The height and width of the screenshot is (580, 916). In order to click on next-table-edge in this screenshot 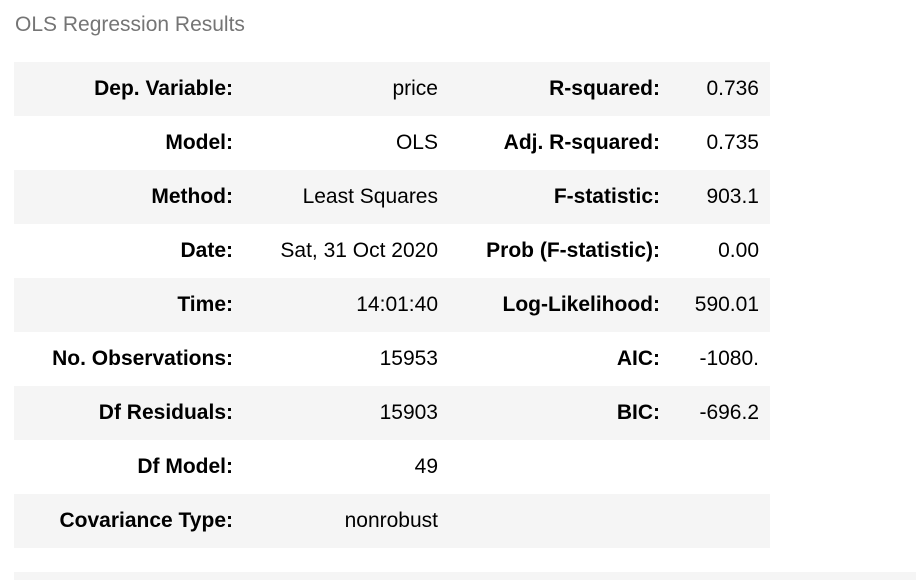, I will do `click(465, 576)`.